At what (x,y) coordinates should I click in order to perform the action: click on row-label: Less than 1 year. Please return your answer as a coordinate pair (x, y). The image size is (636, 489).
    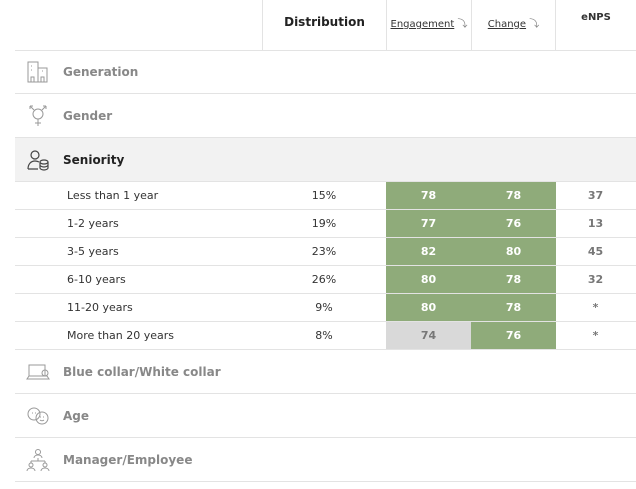
    Looking at the image, I should click on (113, 195).